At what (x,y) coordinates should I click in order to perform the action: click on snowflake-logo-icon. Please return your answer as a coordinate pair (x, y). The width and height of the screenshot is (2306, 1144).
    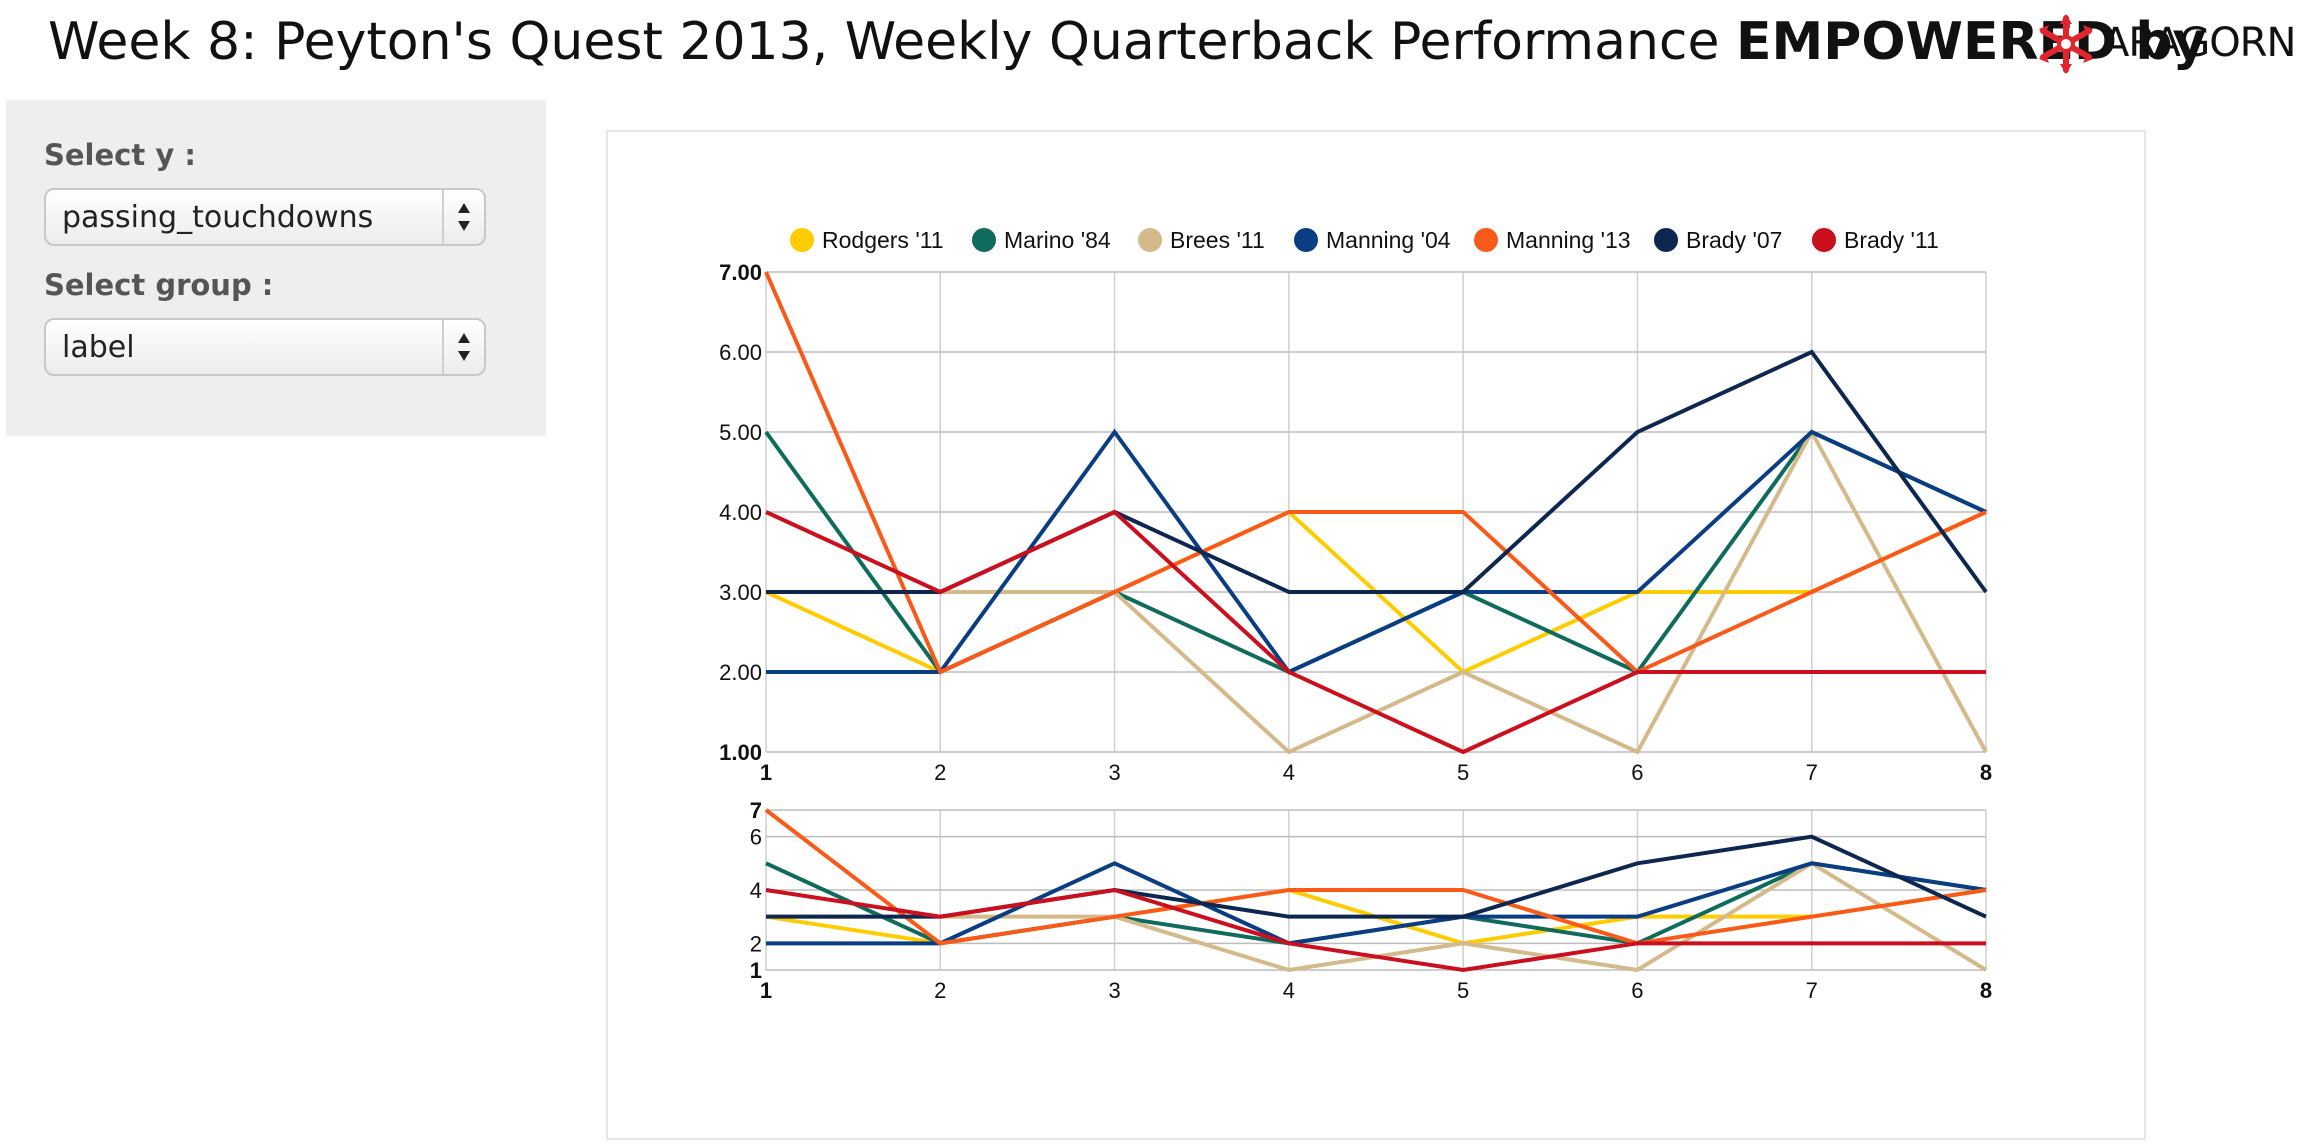
    Looking at the image, I should click on (2066, 44).